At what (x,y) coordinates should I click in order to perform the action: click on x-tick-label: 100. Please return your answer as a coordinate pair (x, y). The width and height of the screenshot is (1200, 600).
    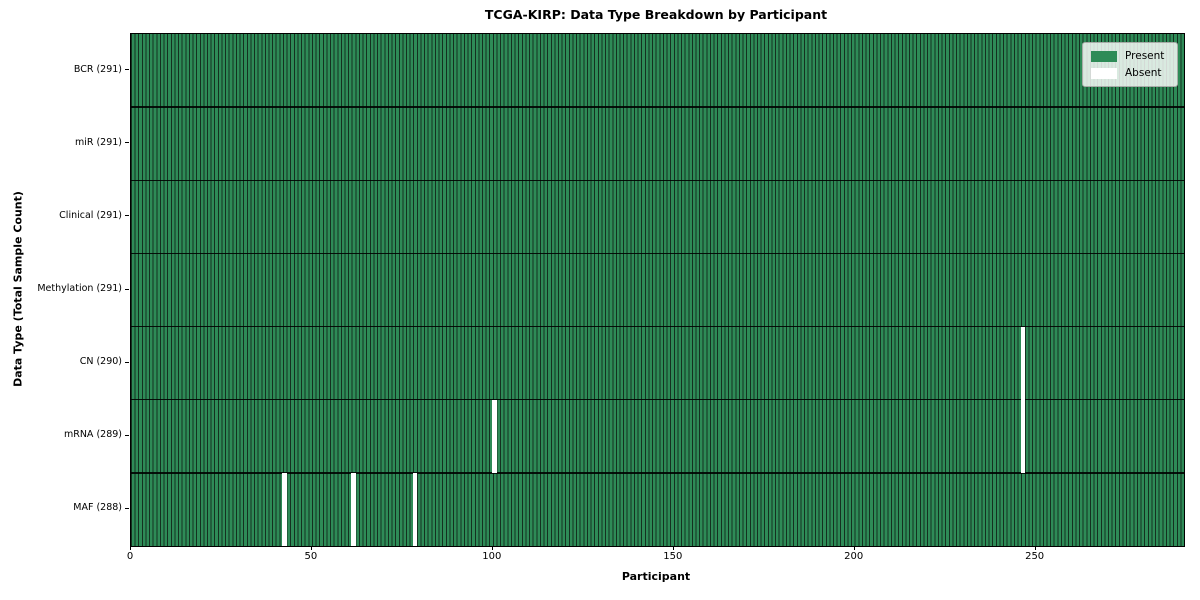
    Looking at the image, I should click on (492, 556).